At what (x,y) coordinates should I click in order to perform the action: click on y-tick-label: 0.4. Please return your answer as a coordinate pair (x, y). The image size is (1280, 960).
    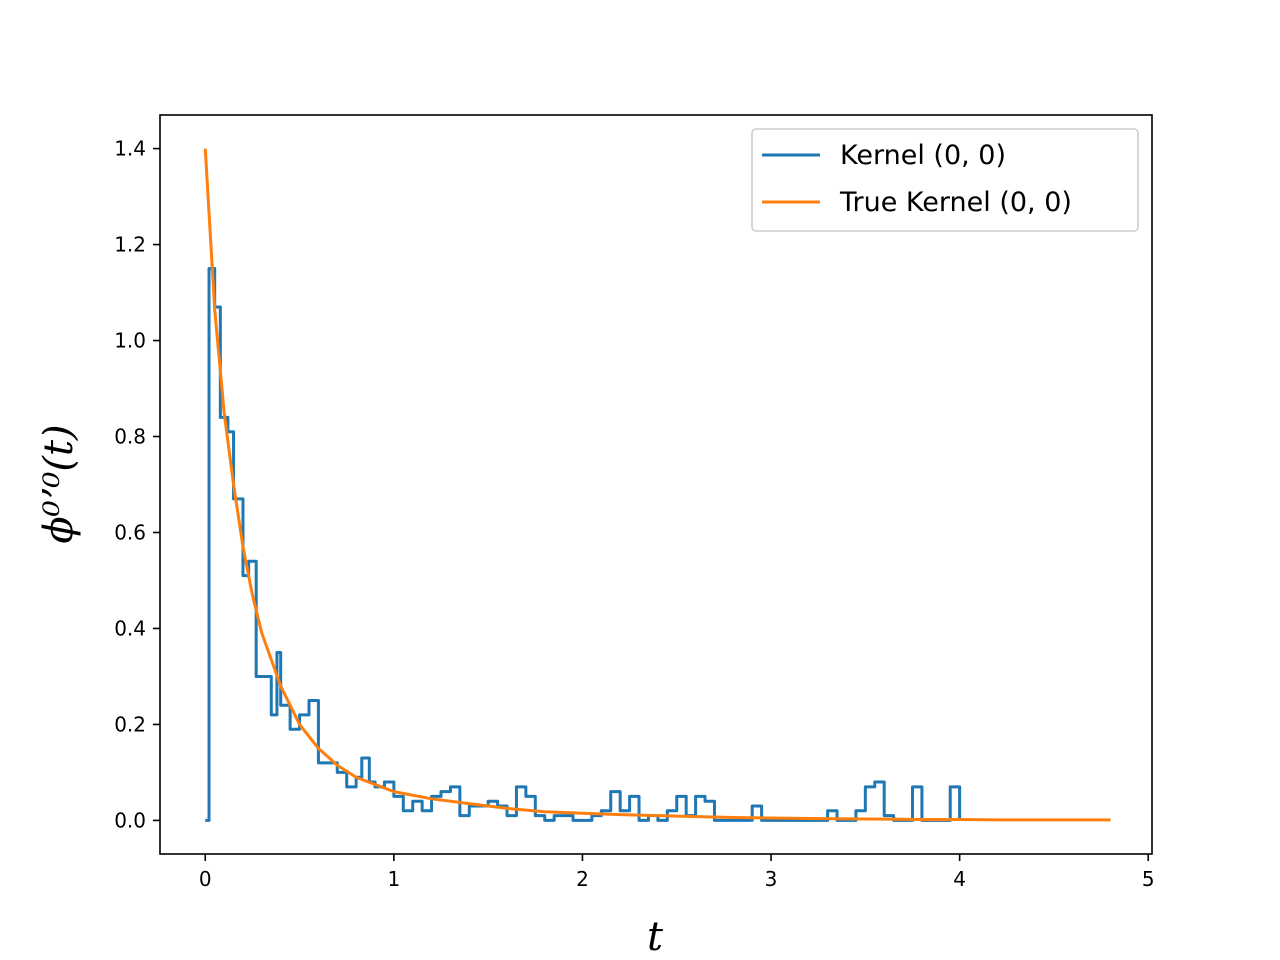
    Looking at the image, I should click on (130, 628).